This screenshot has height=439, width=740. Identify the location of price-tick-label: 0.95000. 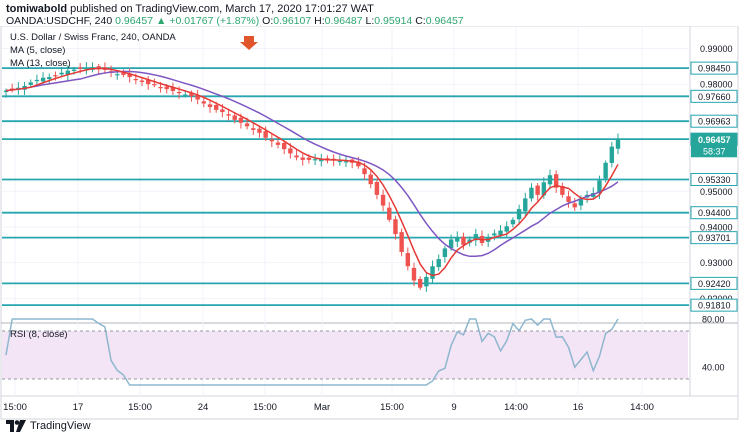
(716, 192).